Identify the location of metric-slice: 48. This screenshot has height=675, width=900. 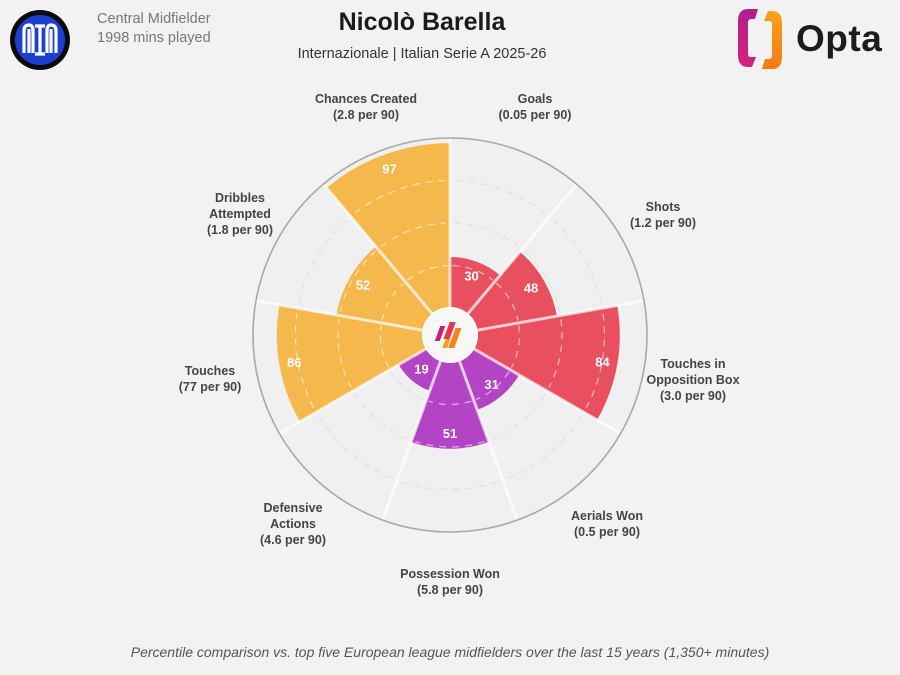
(556, 257).